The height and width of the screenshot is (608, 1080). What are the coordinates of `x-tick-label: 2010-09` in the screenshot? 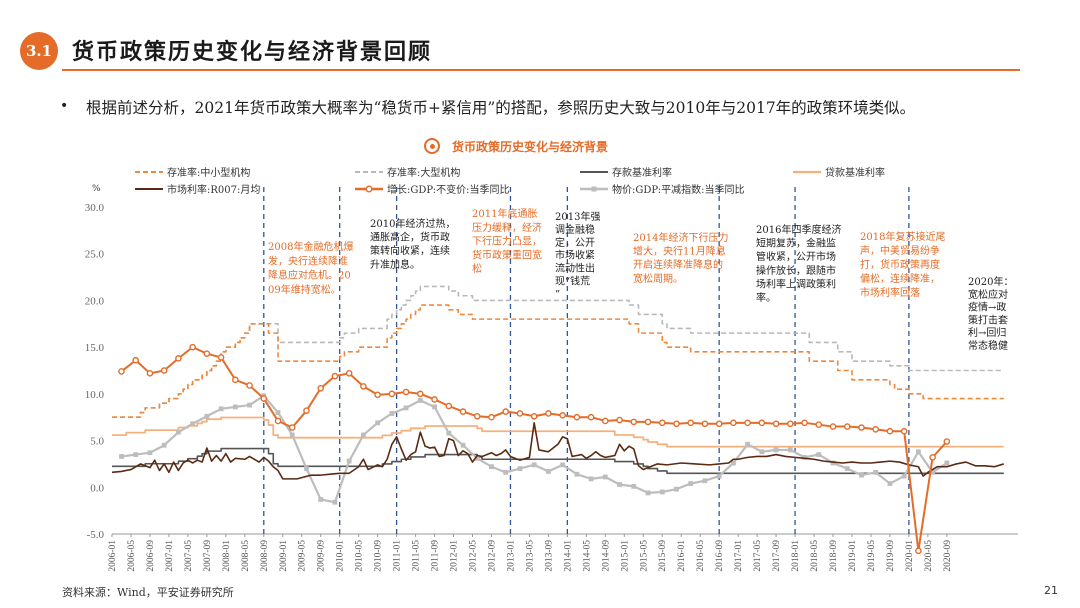 It's located at (379, 556).